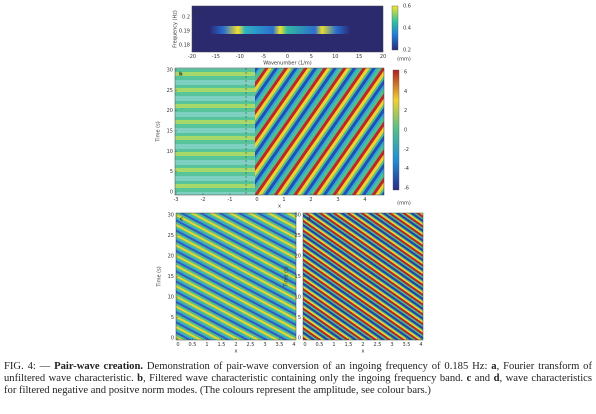 This screenshot has width=596, height=414. What do you see at coordinates (99, 366) in the screenshot?
I see `caption-segment: Pair-wave creation.` at bounding box center [99, 366].